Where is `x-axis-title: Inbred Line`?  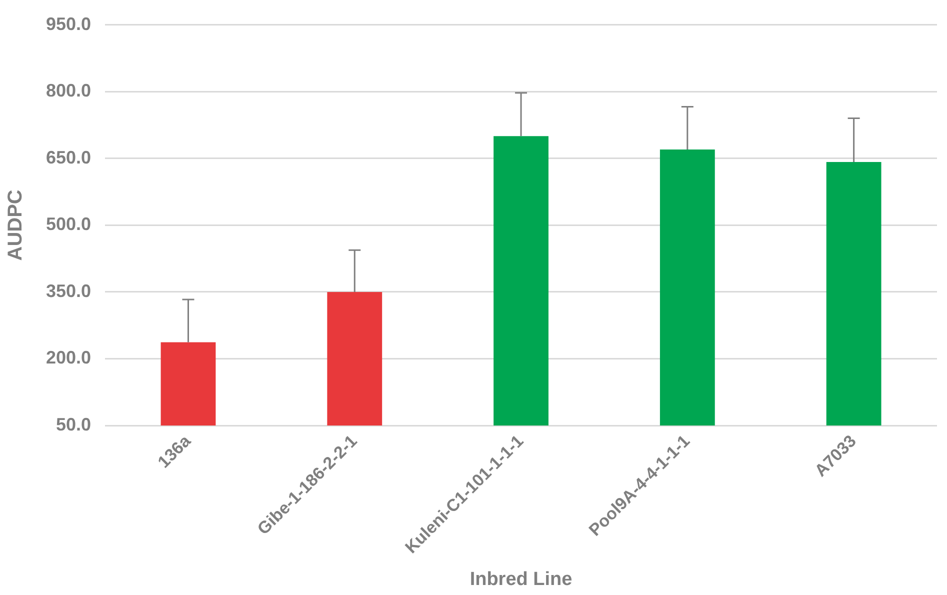
x-axis-title: Inbred Line is located at coordinates (521, 579).